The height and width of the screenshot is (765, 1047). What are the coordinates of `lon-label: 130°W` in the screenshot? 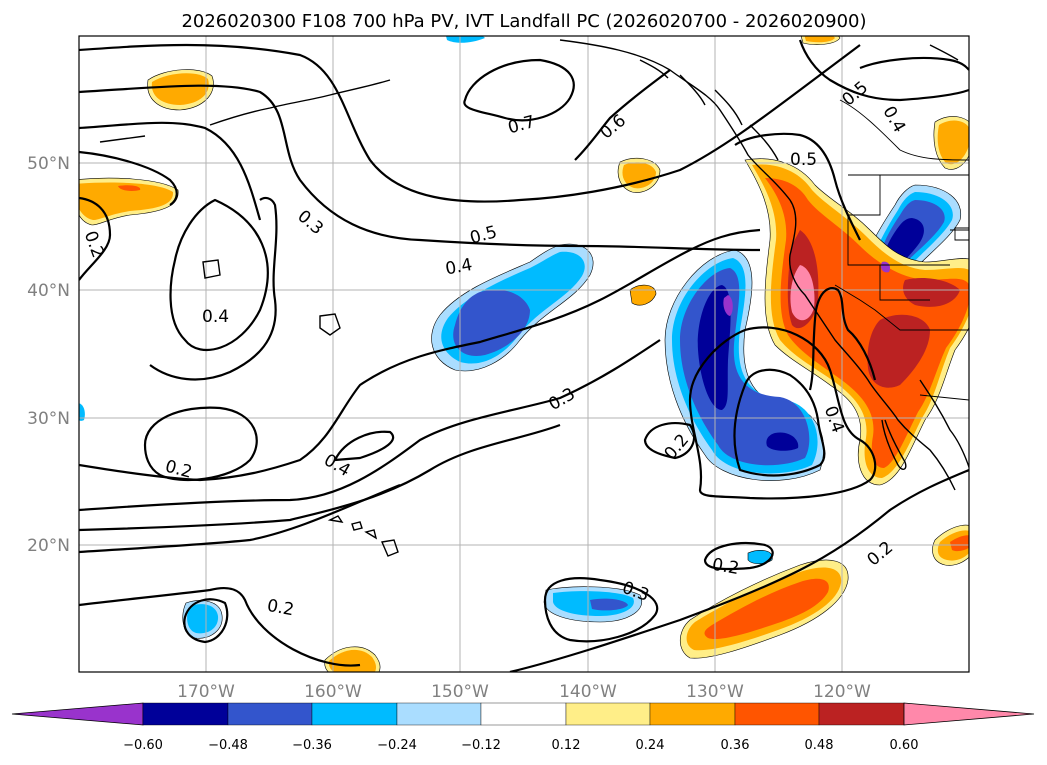 It's located at (715, 692).